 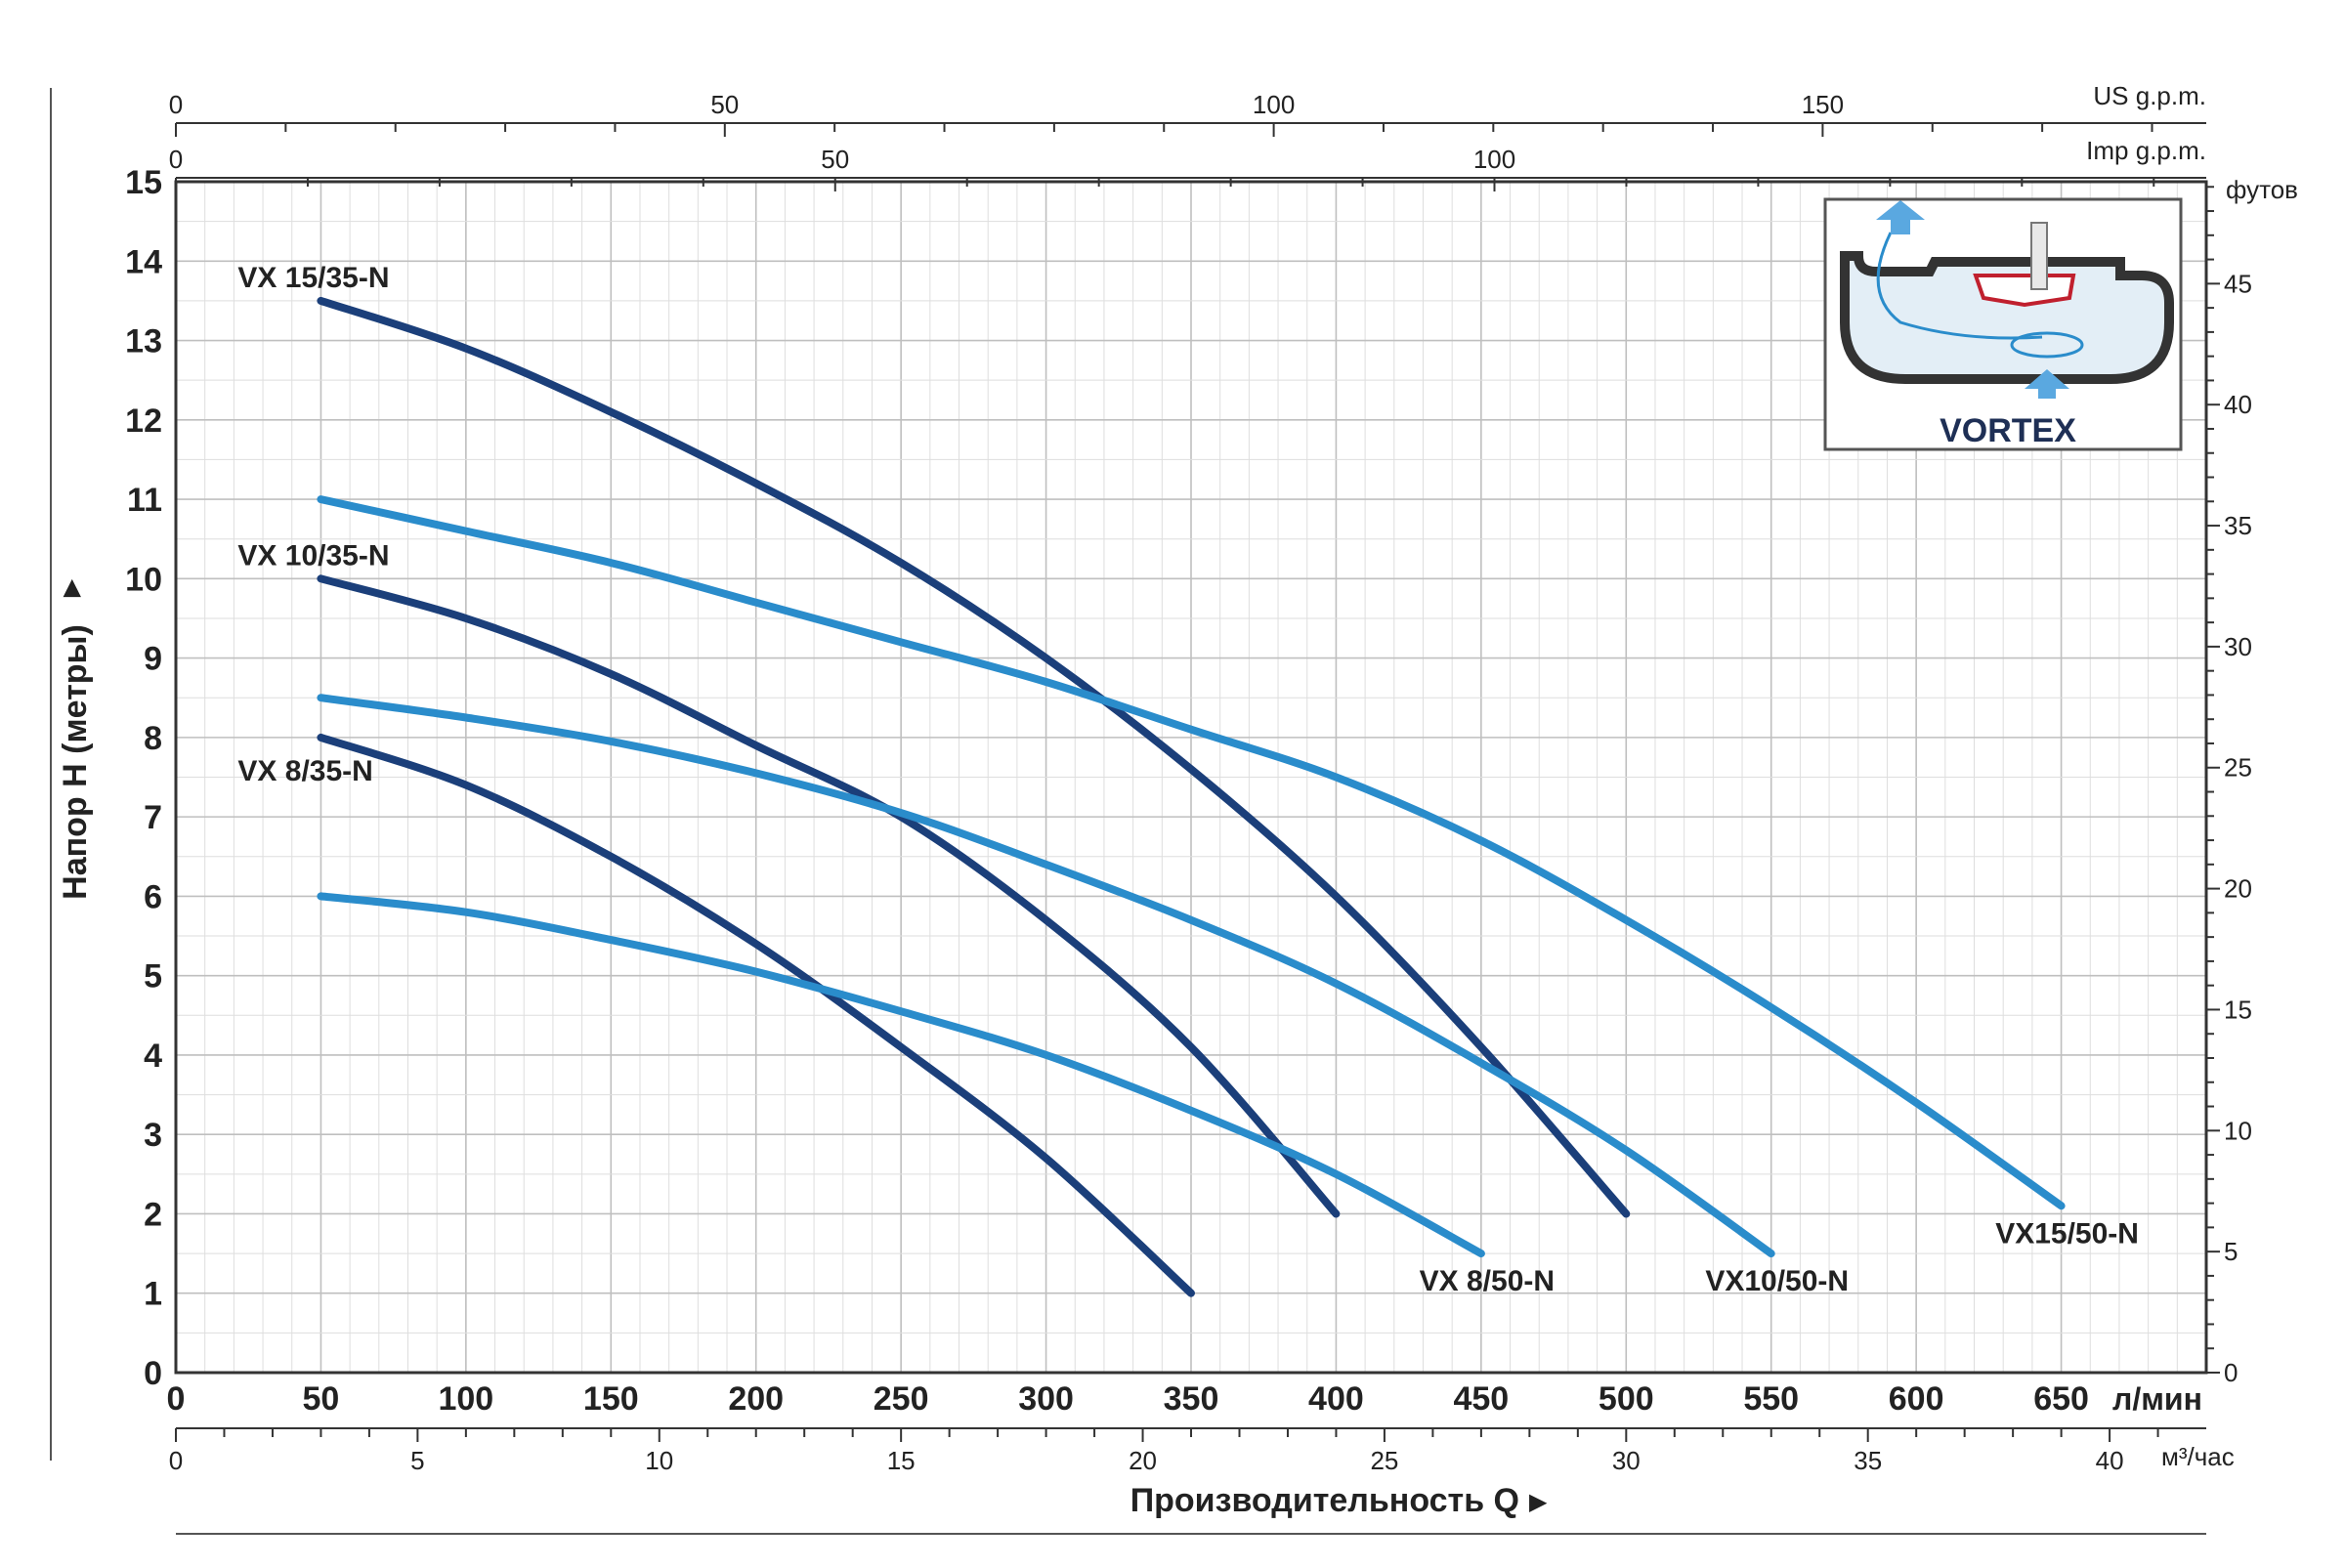 What do you see at coordinates (1538, 1502) in the screenshot?
I see `x-axis-arrow-icon: ▶` at bounding box center [1538, 1502].